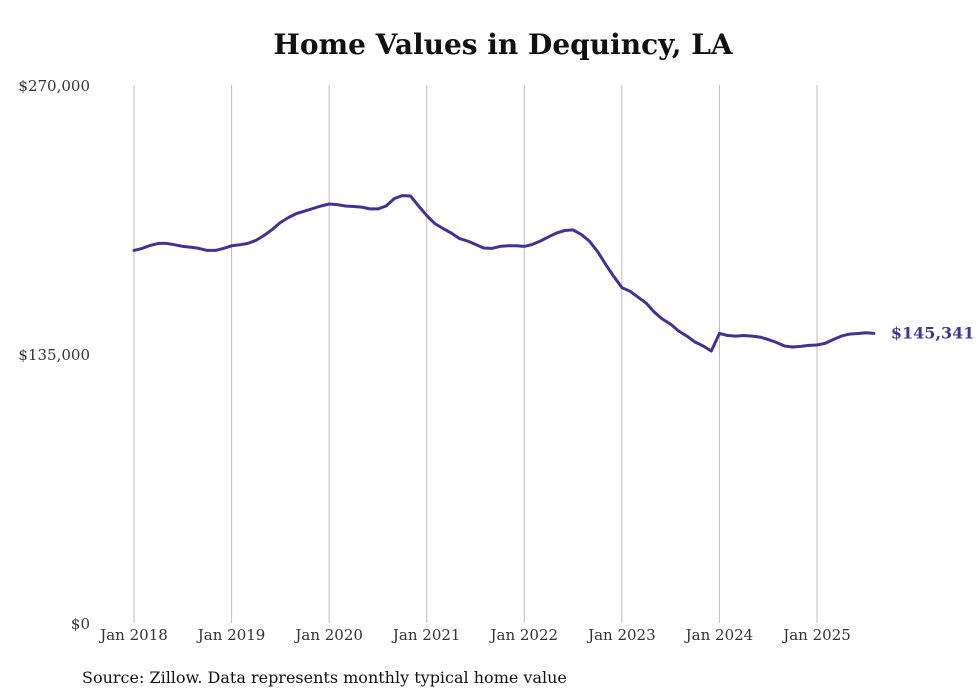 The height and width of the screenshot is (699, 980). Describe the element at coordinates (133, 635) in the screenshot. I see `x-tick-label: Jan 2018` at that location.